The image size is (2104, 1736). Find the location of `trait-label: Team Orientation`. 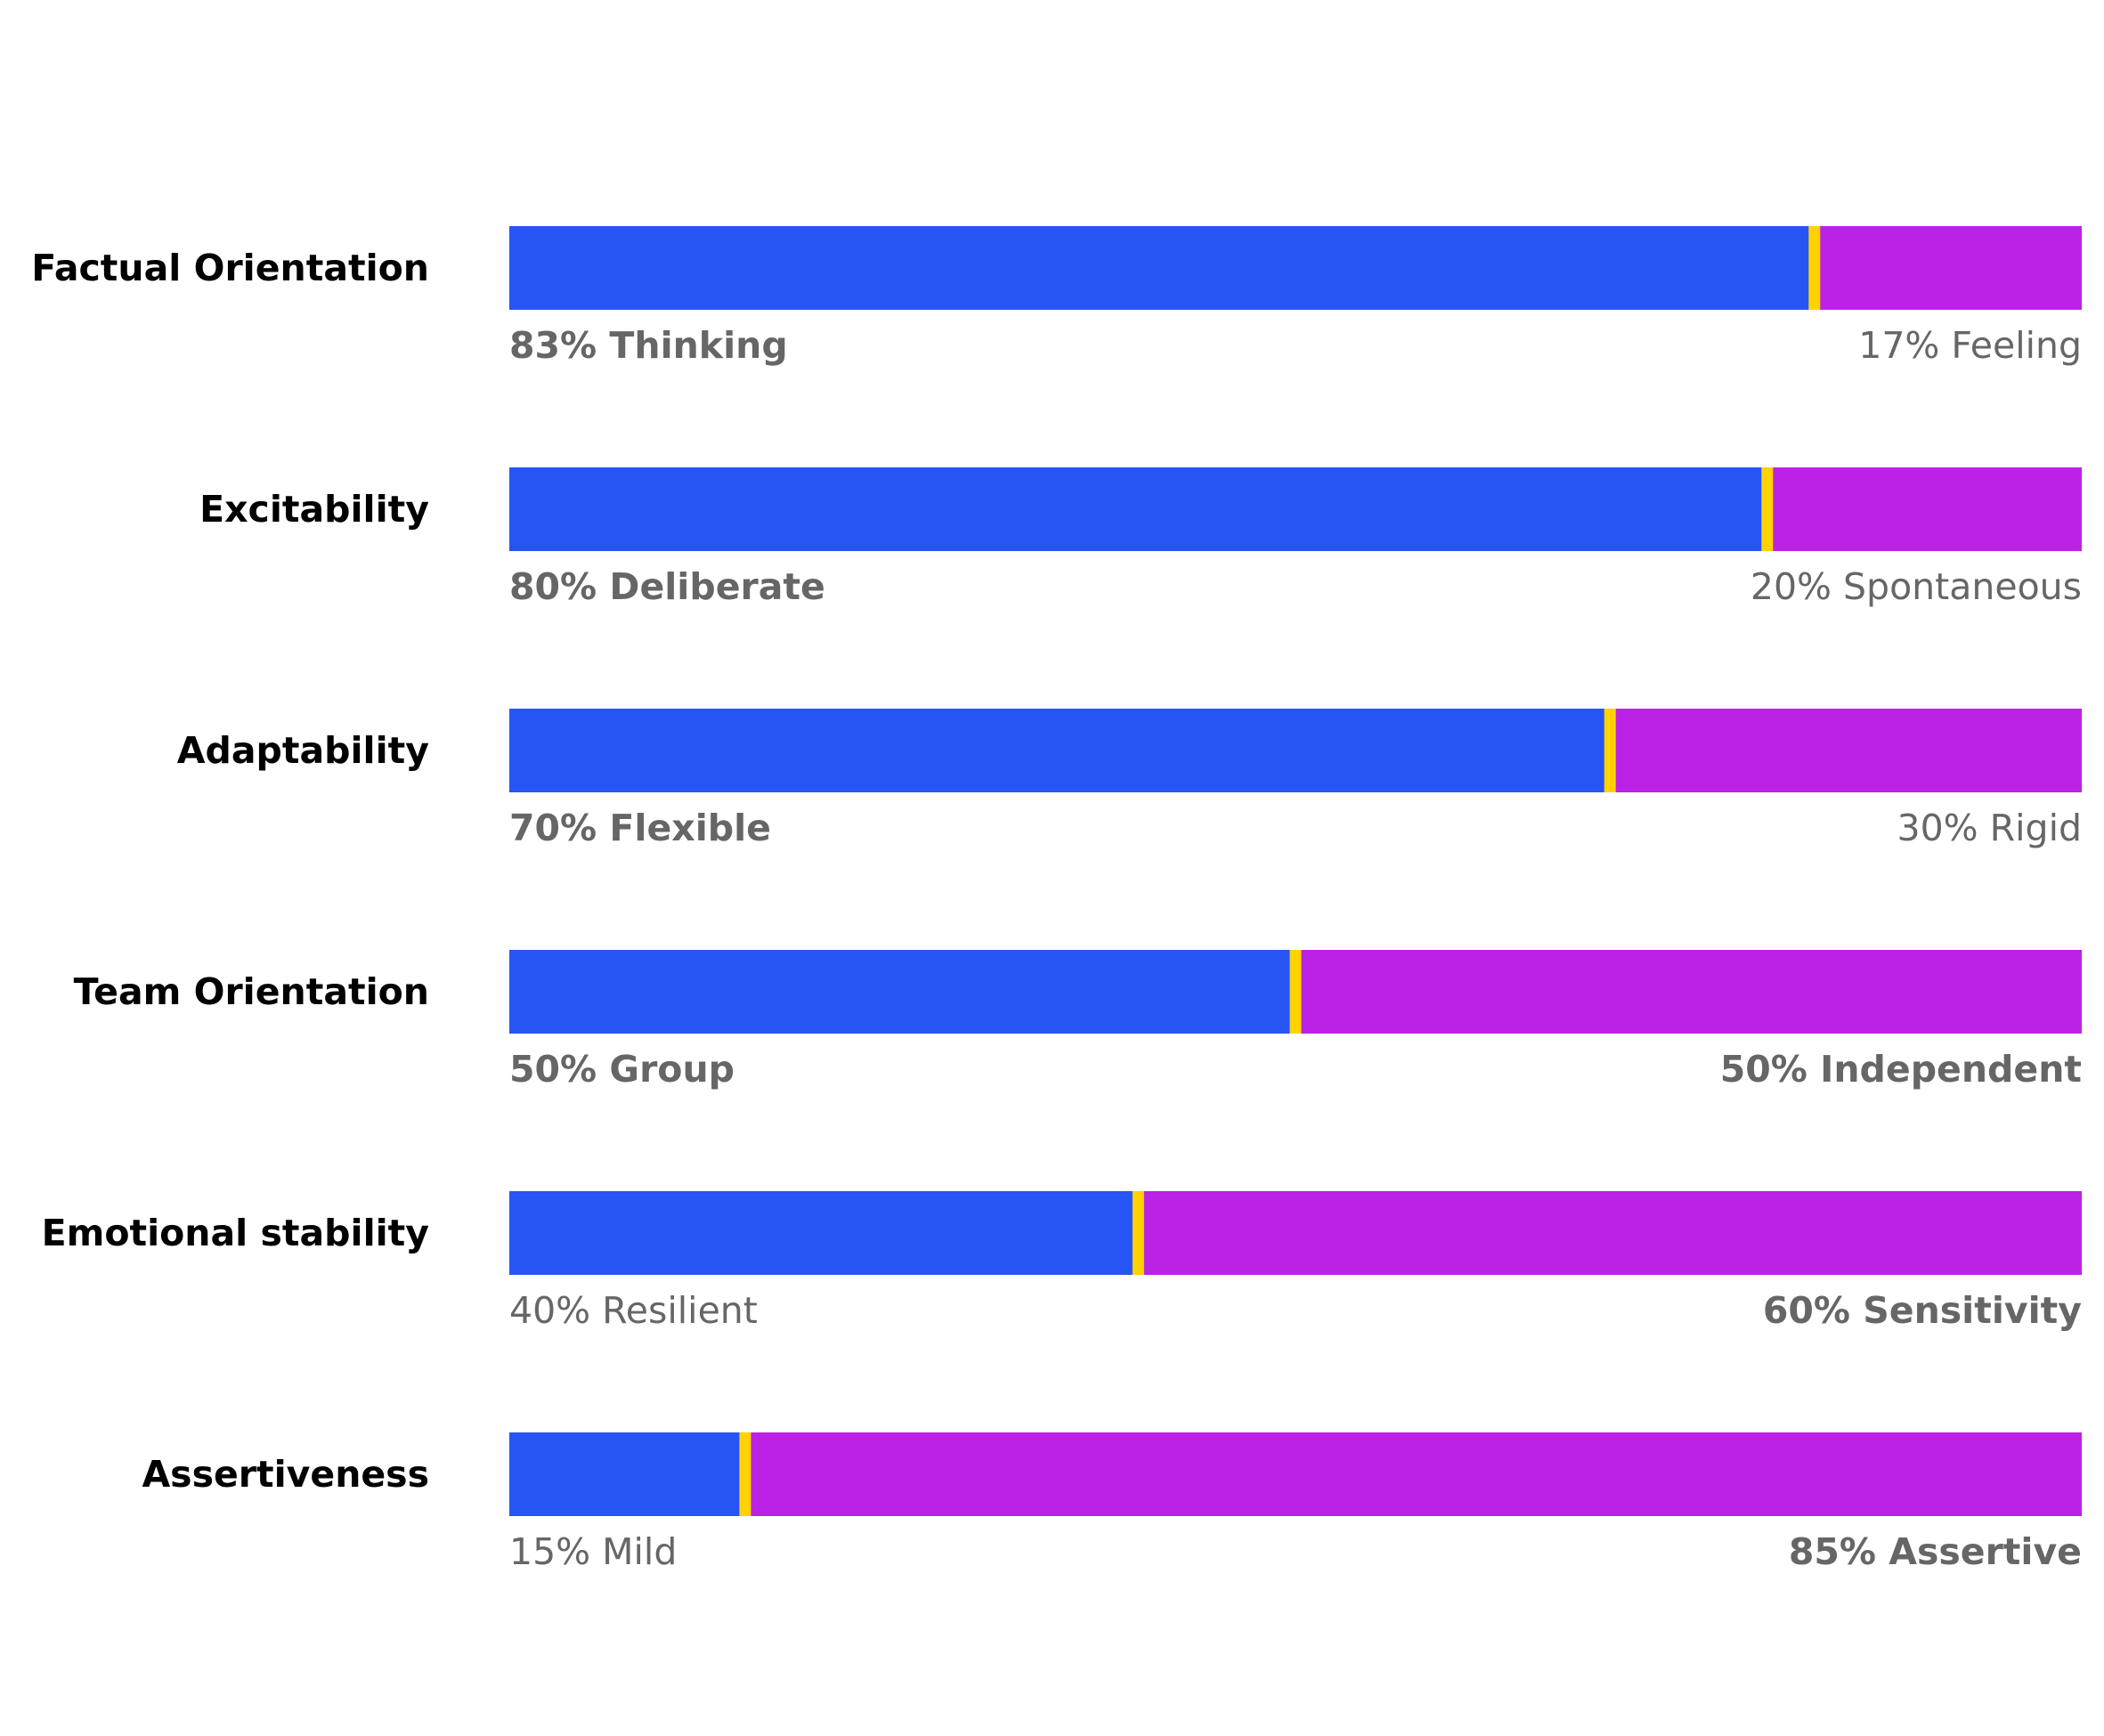

trait-label: Team Orientation is located at coordinates (251, 991).